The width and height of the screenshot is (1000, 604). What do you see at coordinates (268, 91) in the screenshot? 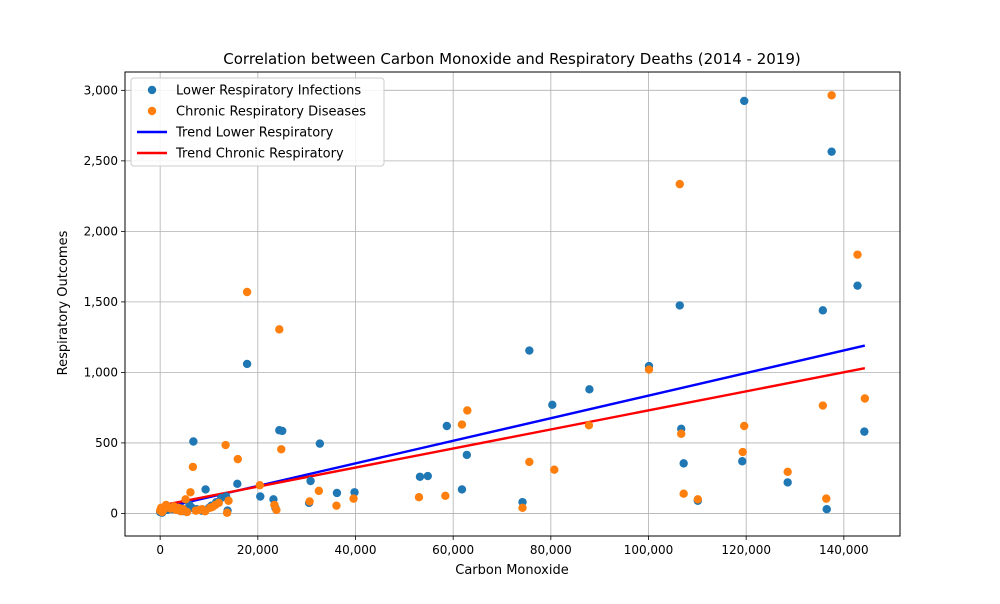
I see `legend-label: Lower Respiratory Infections` at bounding box center [268, 91].